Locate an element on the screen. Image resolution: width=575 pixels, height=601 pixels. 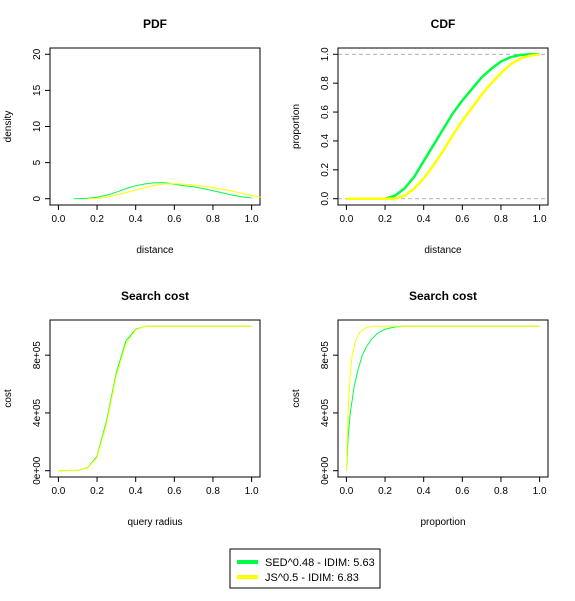
y-tick-label: 0.8 is located at coordinates (325, 83).